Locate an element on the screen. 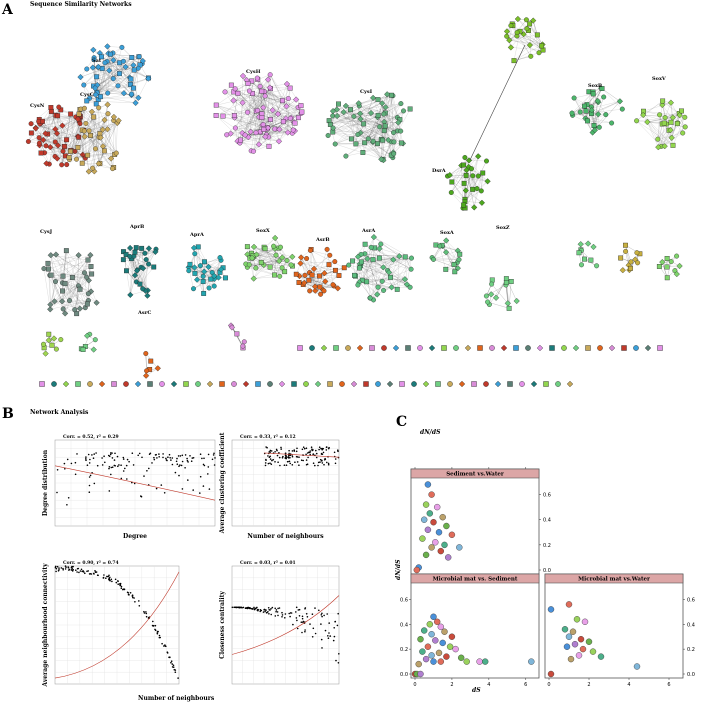 This screenshot has width=708, height=704. facet-title: Microbial mat vs. Sediment is located at coordinates (475, 580).